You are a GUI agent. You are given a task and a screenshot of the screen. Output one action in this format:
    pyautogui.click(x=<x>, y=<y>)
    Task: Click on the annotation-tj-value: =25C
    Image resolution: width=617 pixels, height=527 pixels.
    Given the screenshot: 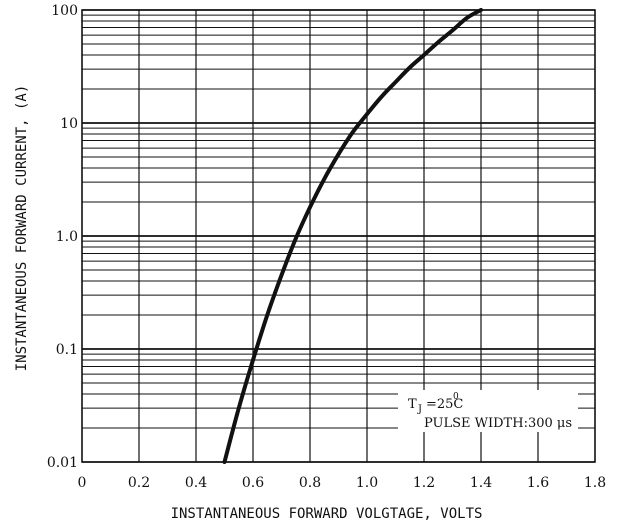 What is the action you would take?
    pyautogui.click(x=444, y=404)
    